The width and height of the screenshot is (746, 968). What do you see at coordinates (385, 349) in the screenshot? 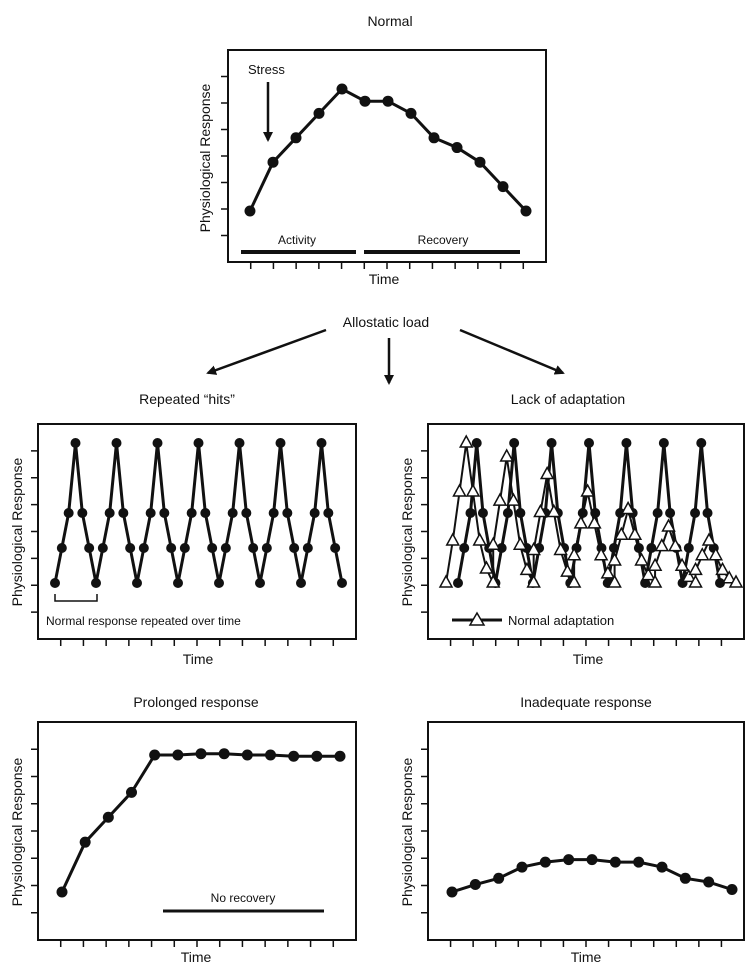
I see `allostatic-load-connector: Allostatic load` at bounding box center [385, 349].